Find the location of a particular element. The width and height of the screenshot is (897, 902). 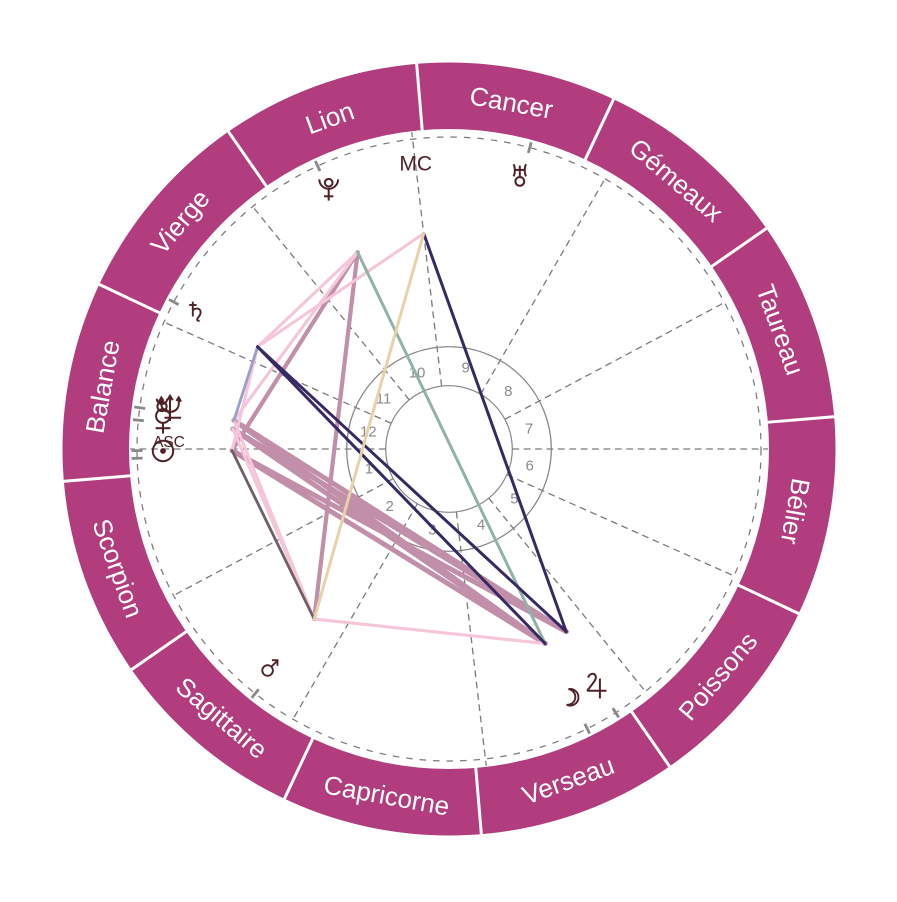

svg-text: MC is located at coordinates (415, 164).